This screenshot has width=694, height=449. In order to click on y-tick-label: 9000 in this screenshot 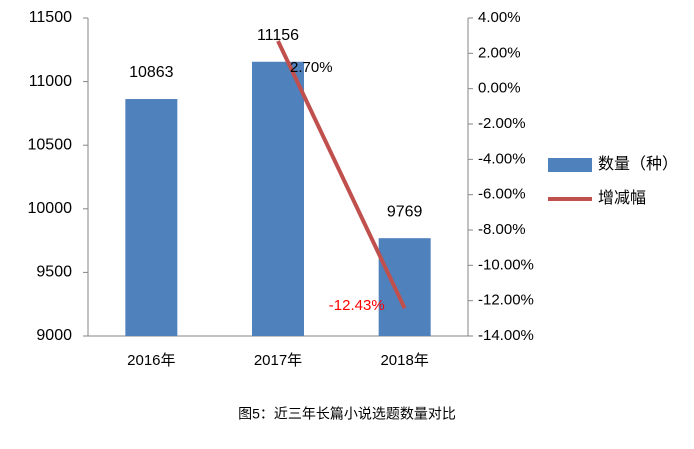, I will do `click(54, 335)`.